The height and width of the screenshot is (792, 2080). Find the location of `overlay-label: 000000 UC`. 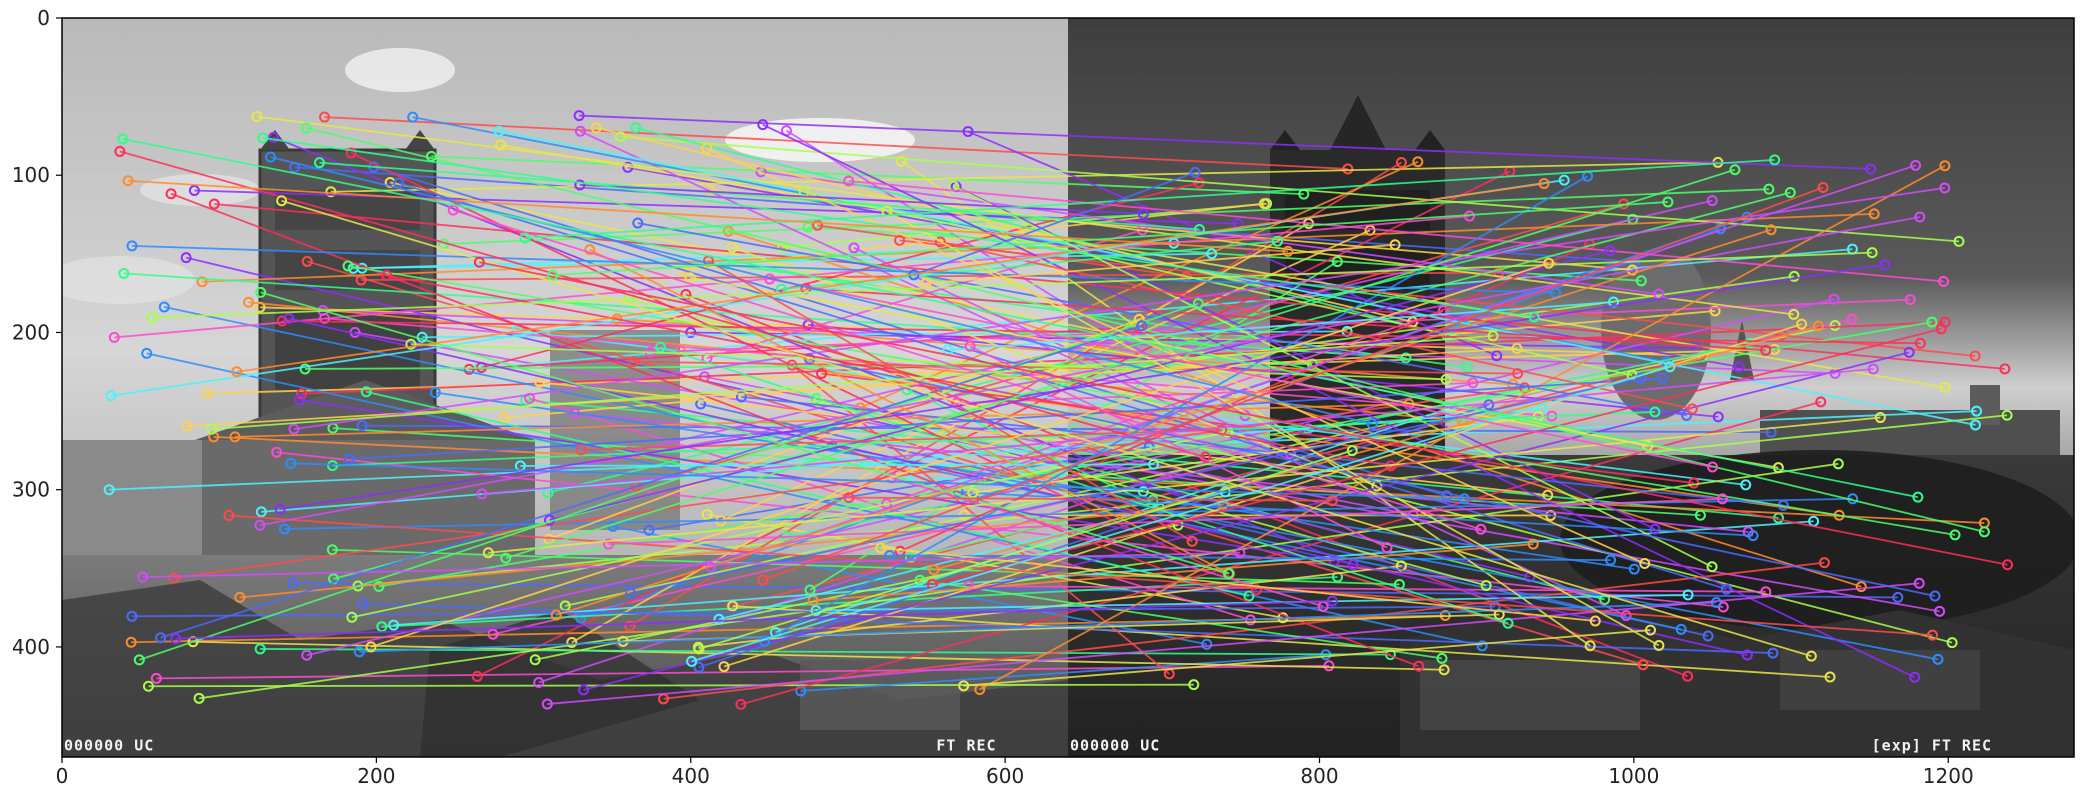

overlay-label: 000000 UC is located at coordinates (109, 746).